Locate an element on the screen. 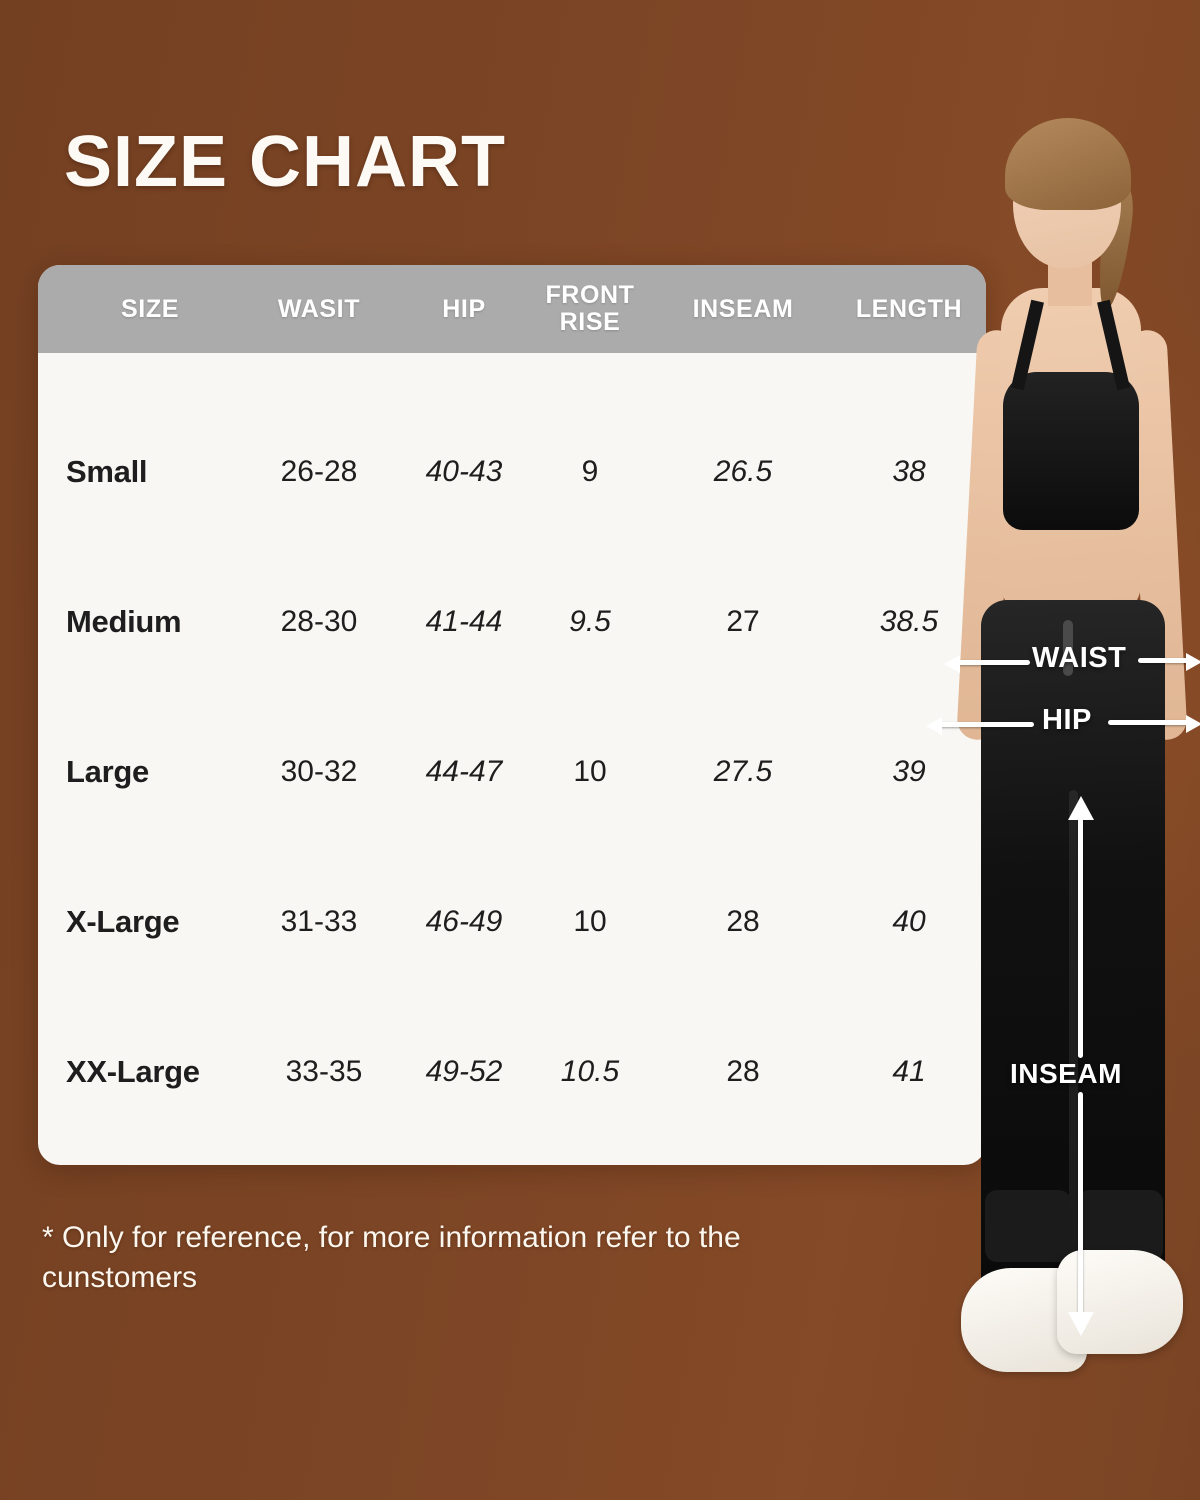 The height and width of the screenshot is (1500, 1200). cell-waist: 31-33 is located at coordinates (319, 921).